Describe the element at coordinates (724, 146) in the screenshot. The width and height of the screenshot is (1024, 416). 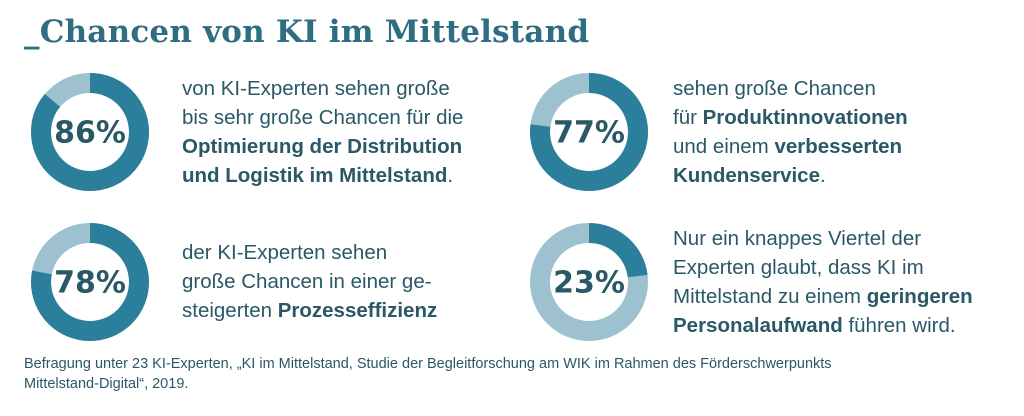
I see `description-text: und einem` at that location.